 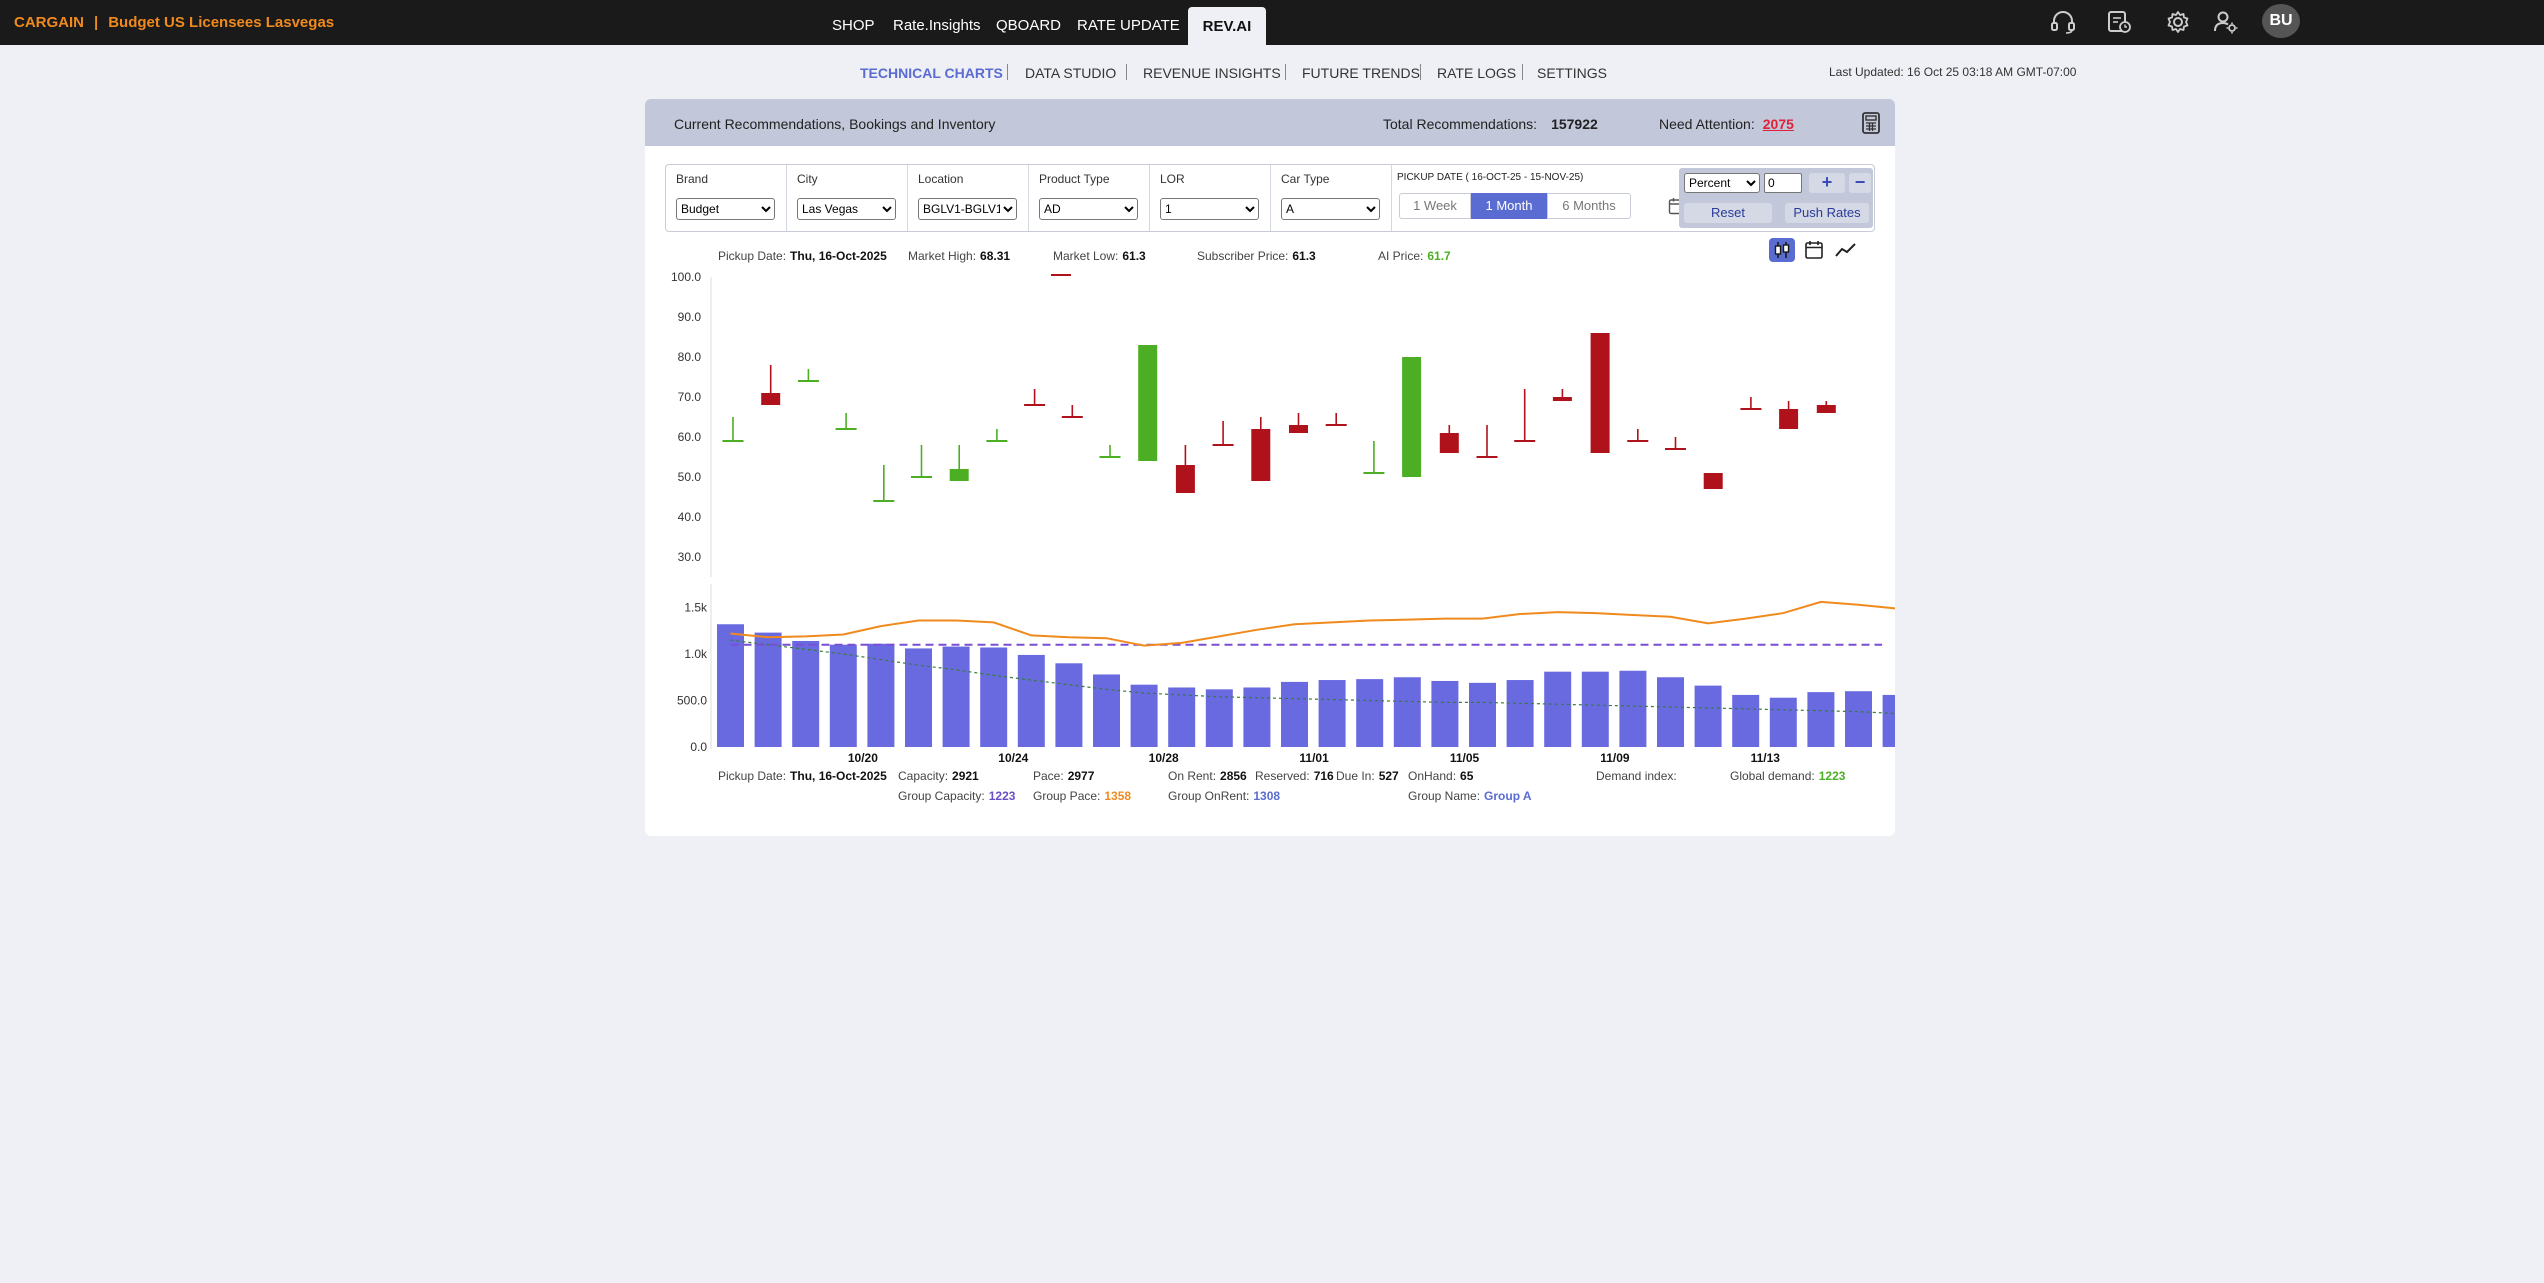 I want to click on subtab-divider, so click(x=1126, y=72).